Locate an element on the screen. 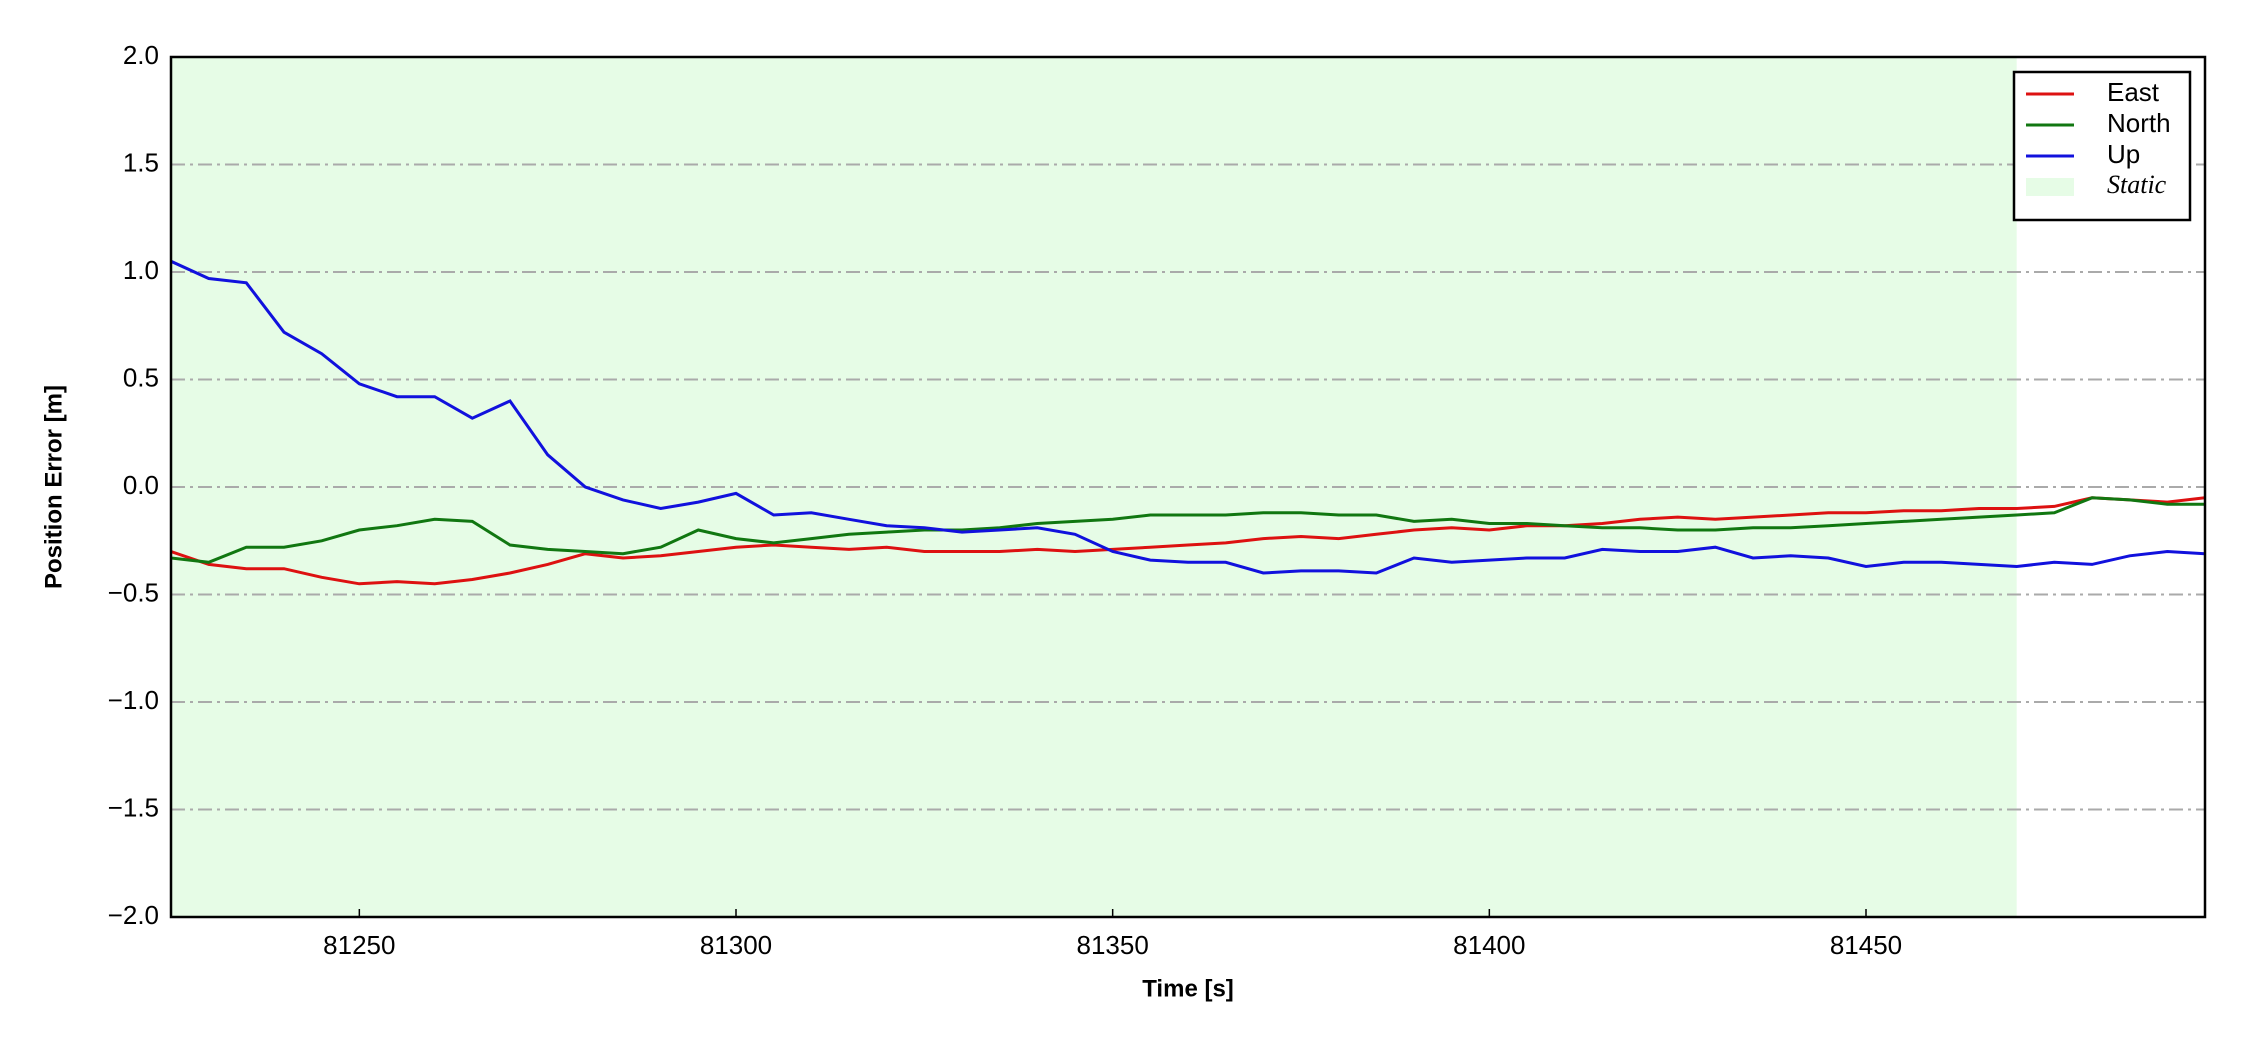 The image size is (2250, 1050). y-tick-label: 1.5 is located at coordinates (141, 162).